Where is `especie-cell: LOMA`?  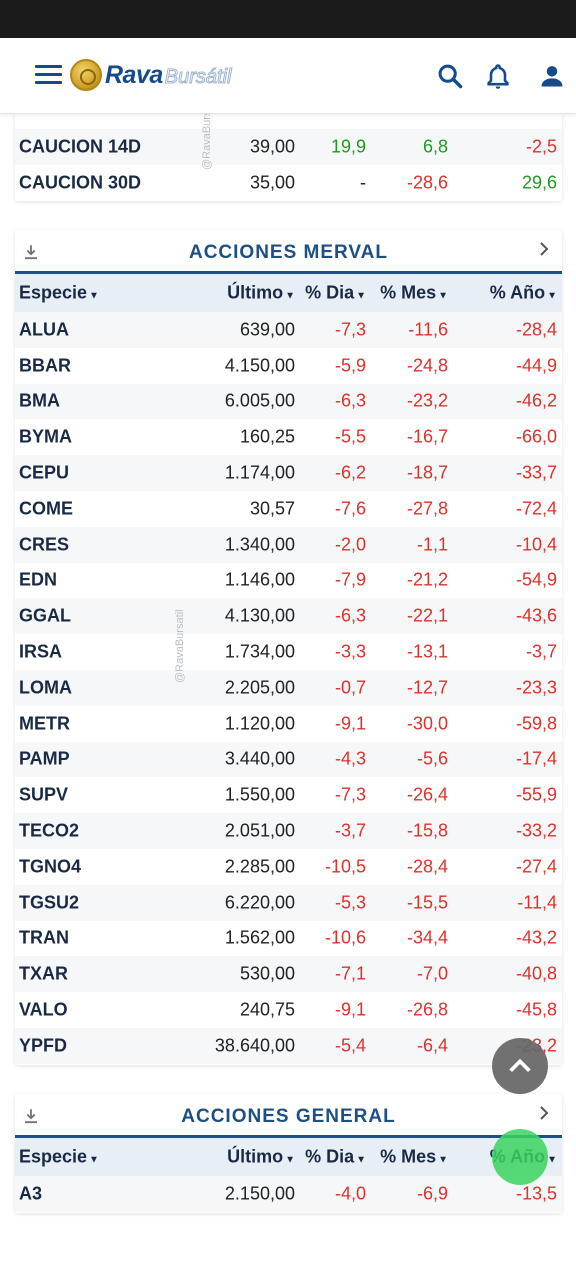 especie-cell: LOMA is located at coordinates (45, 687).